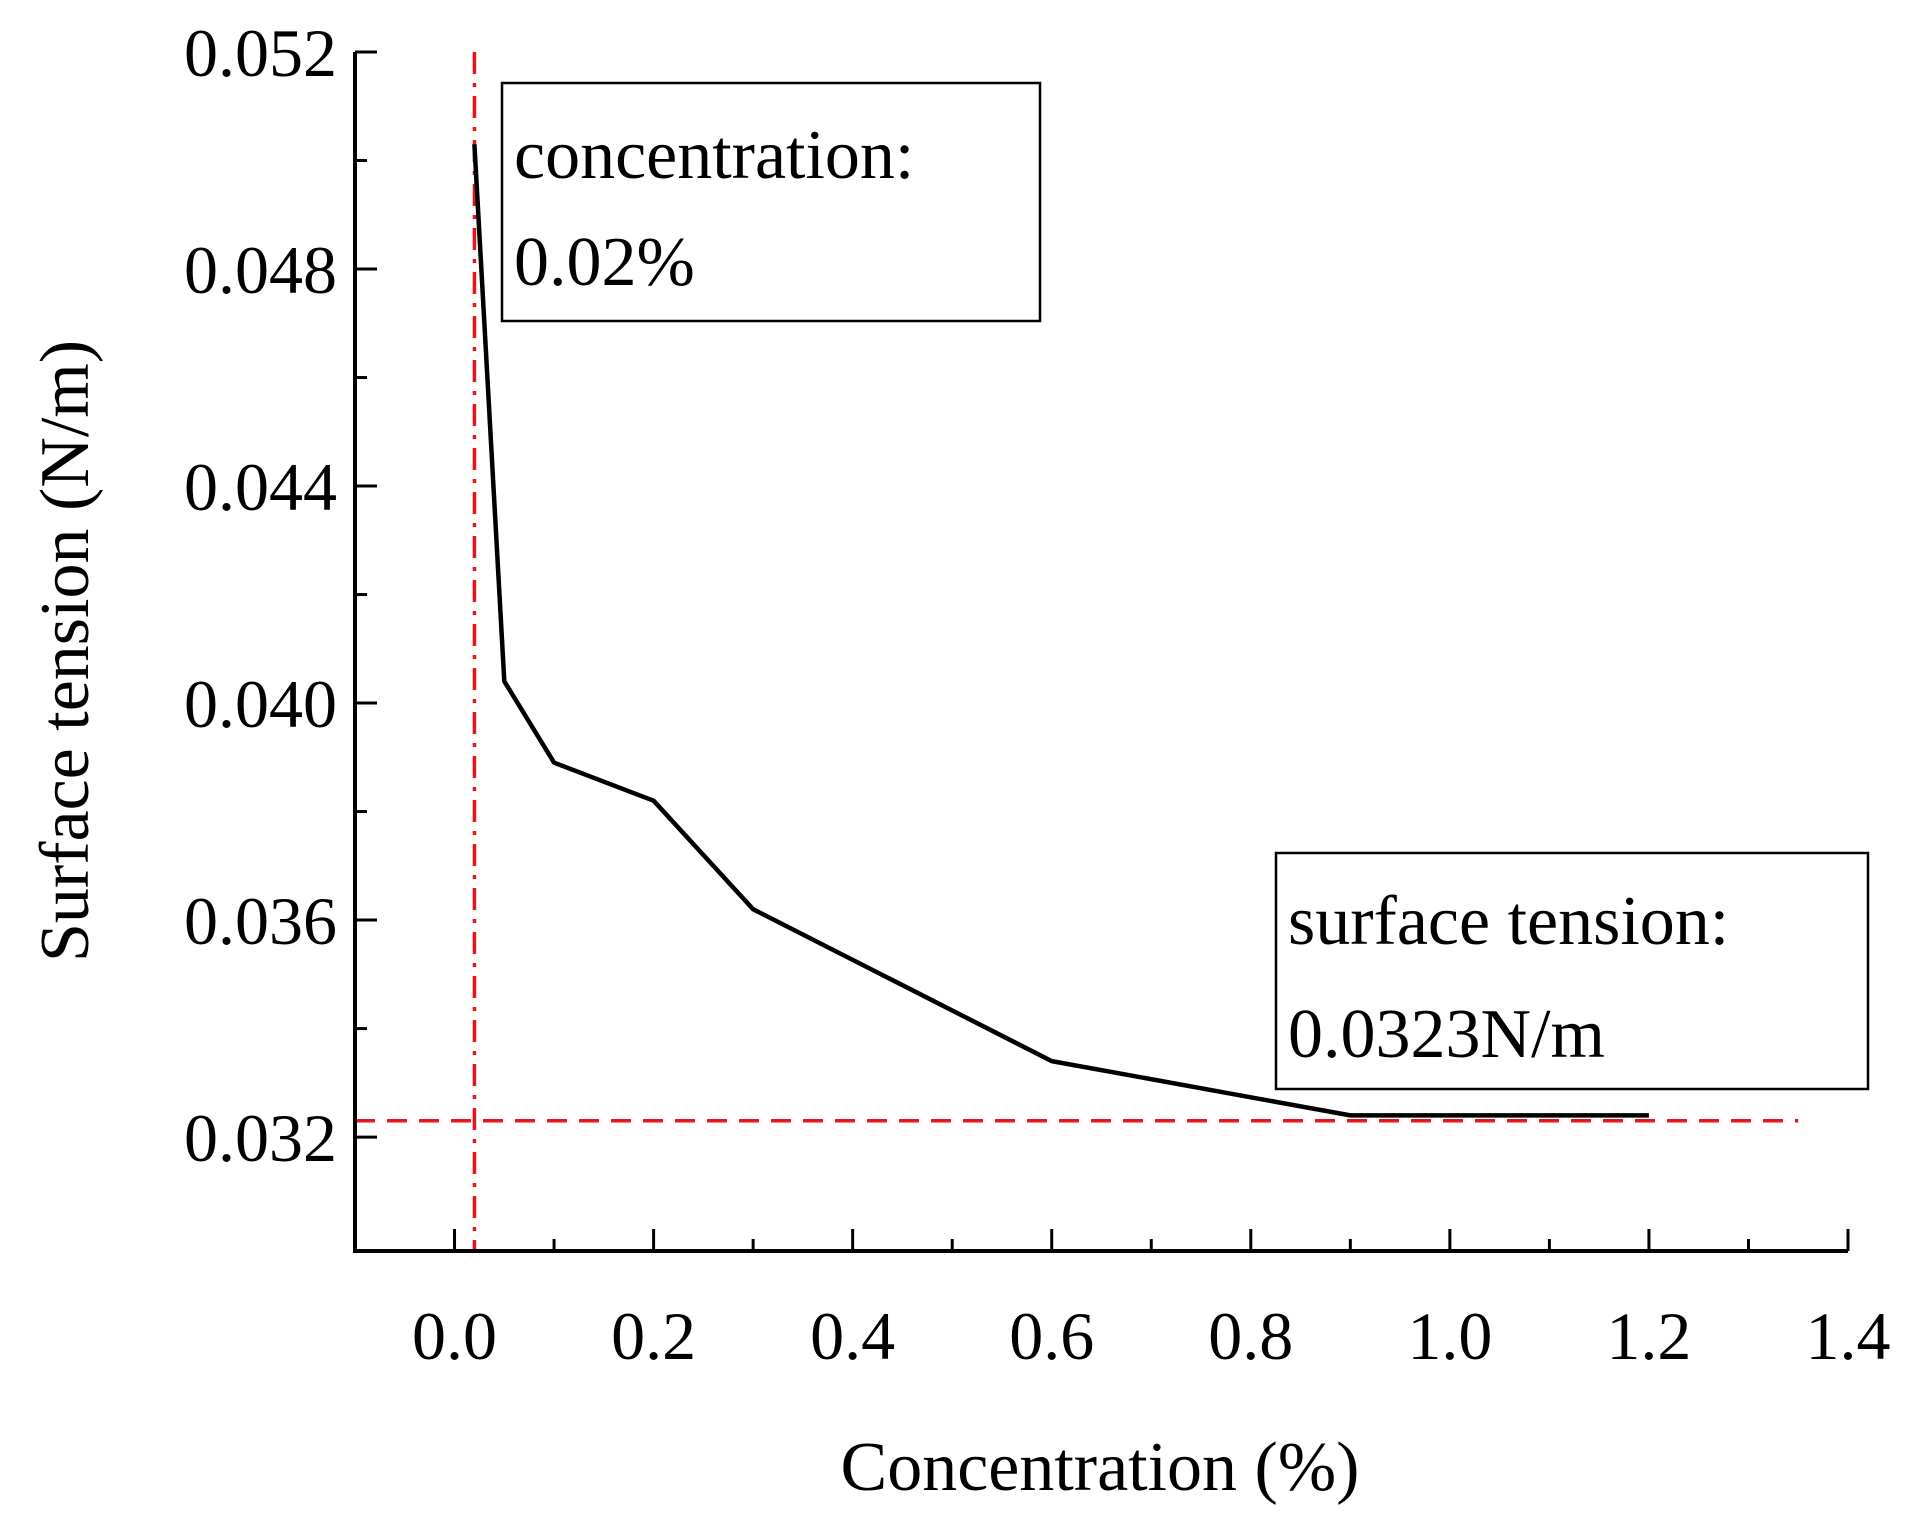 This screenshot has height=1525, width=1909. Describe the element at coordinates (1572, 971) in the screenshot. I see `annotation-box-surface-tension` at that location.